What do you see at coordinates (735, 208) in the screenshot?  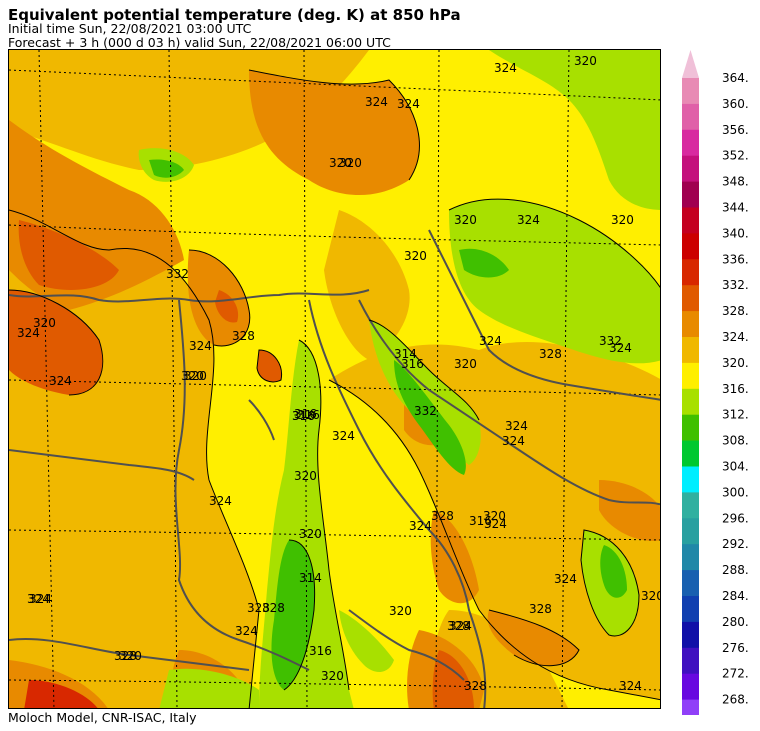 I see `colorbar-label: 344.` at bounding box center [735, 208].